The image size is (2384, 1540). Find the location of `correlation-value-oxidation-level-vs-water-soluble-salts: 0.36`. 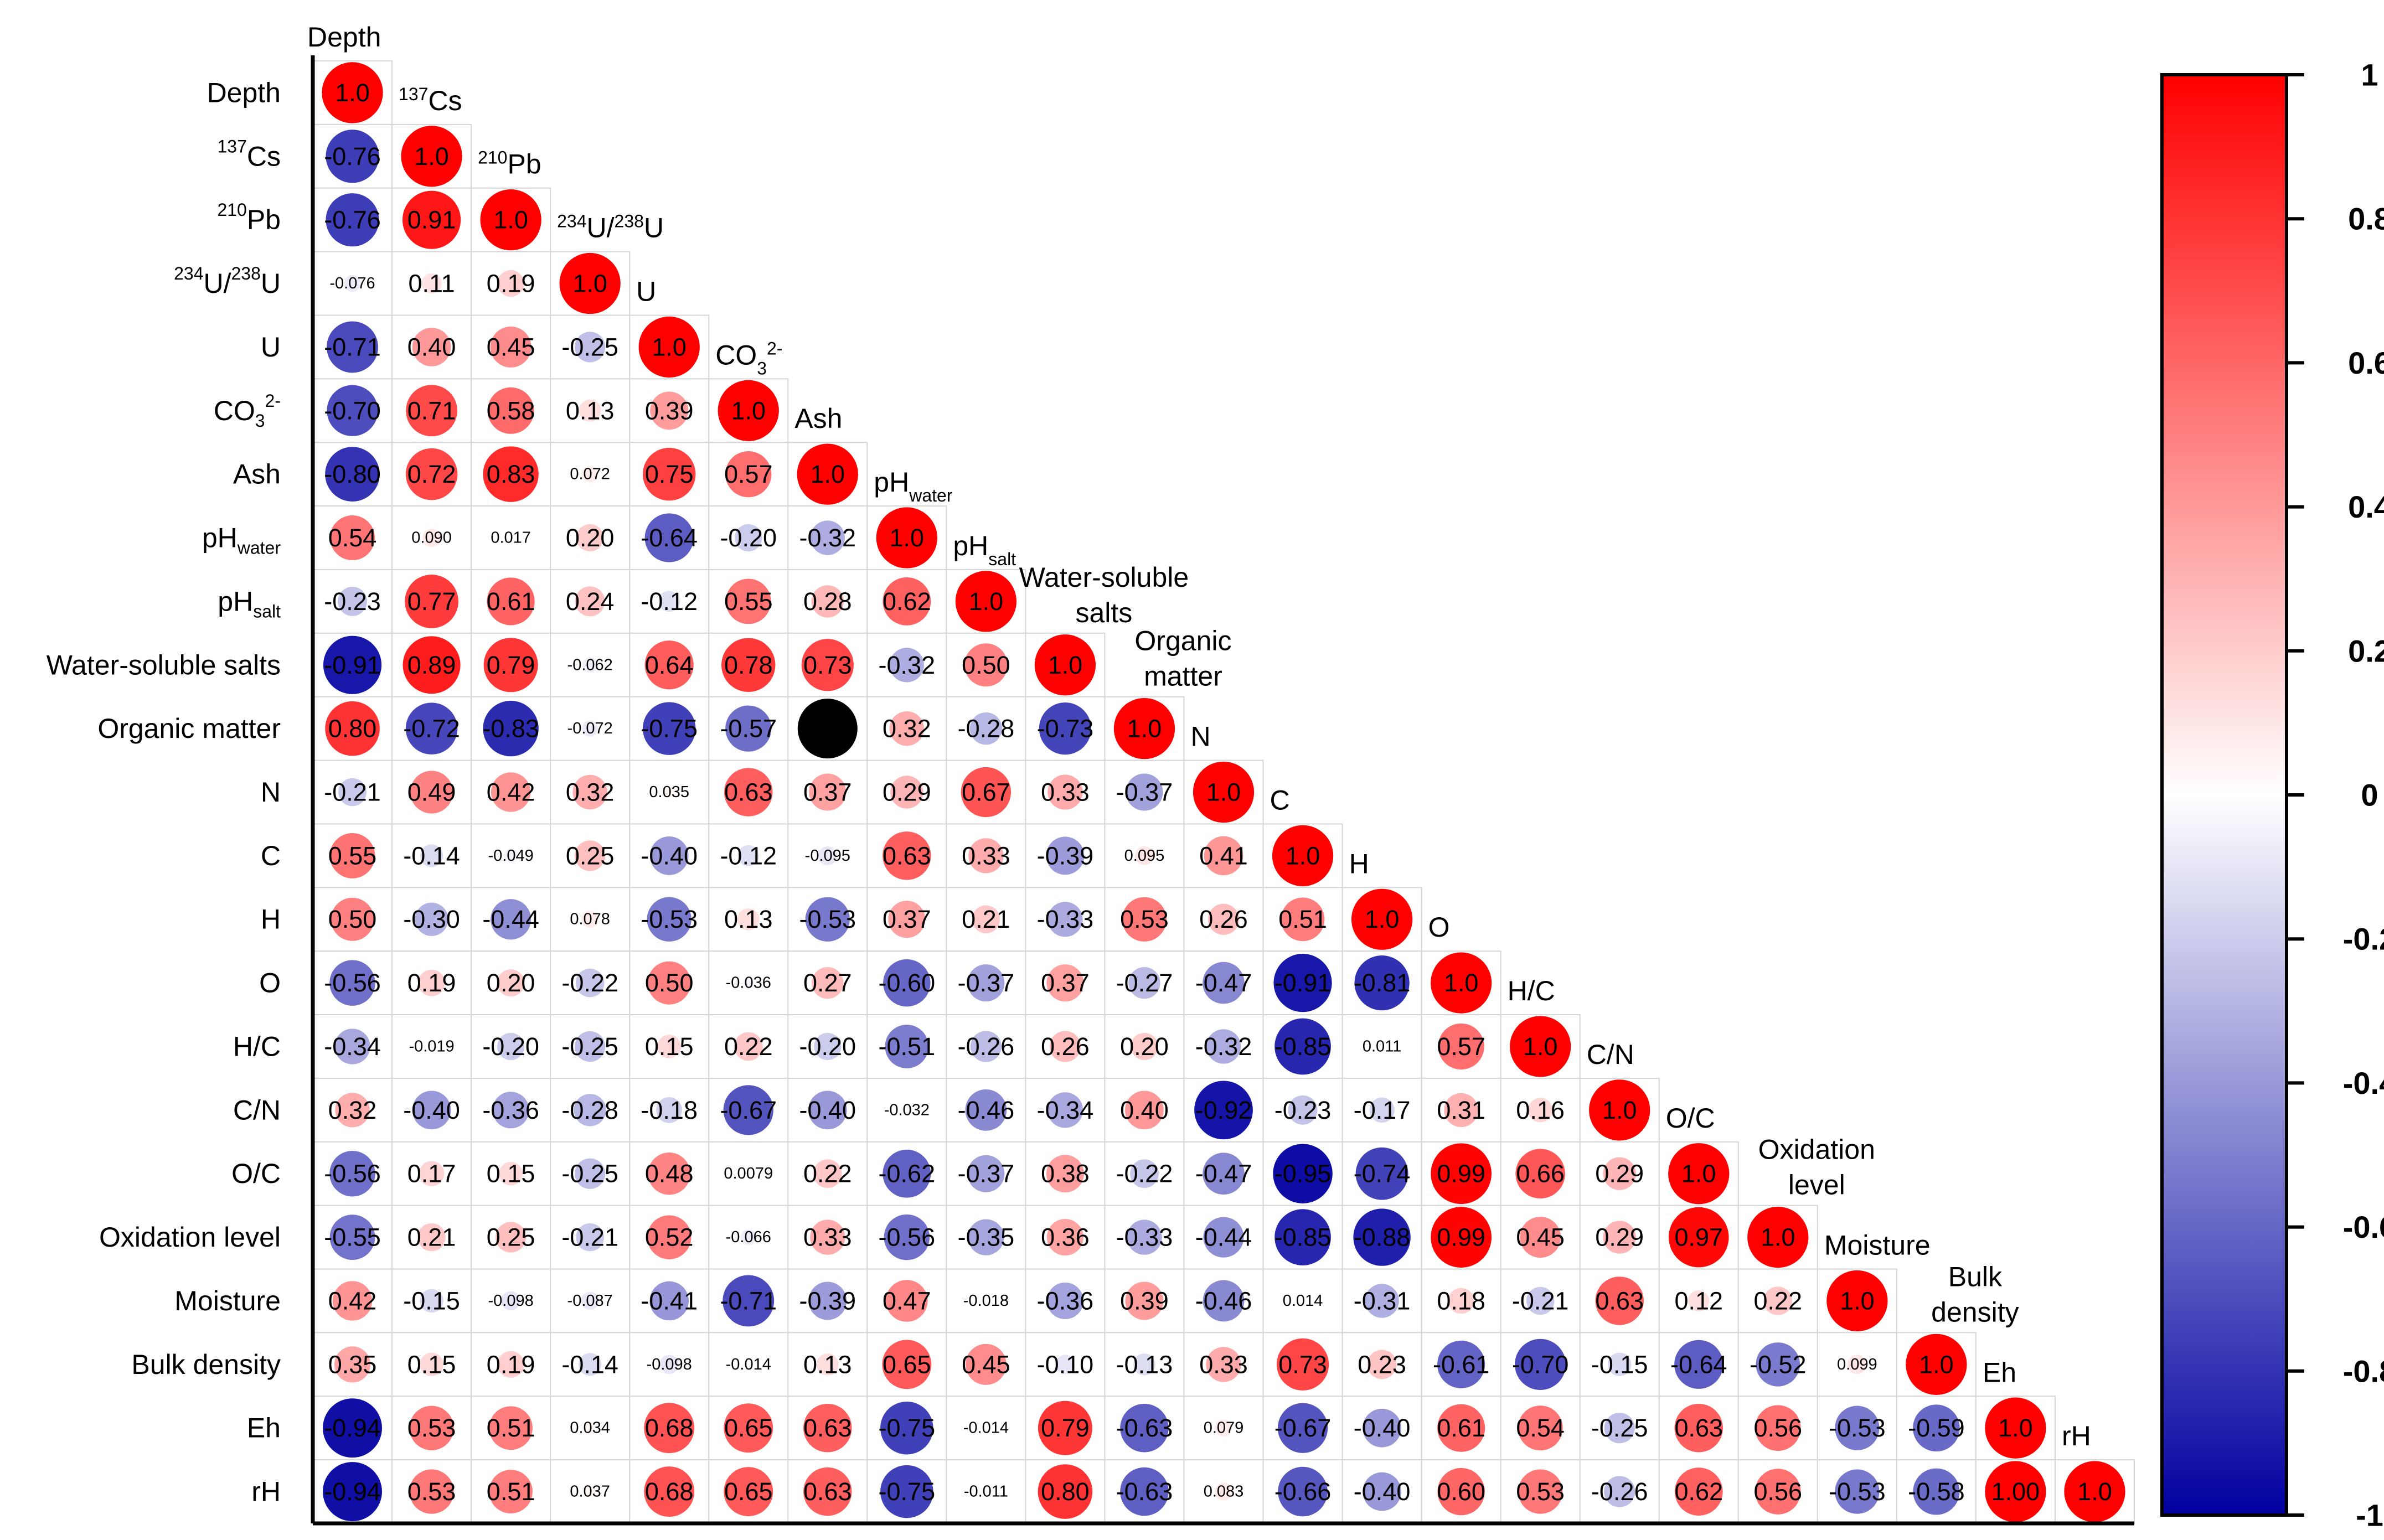

correlation-value-oxidation-level-vs-water-soluble-salts: 0.36 is located at coordinates (1065, 1237).